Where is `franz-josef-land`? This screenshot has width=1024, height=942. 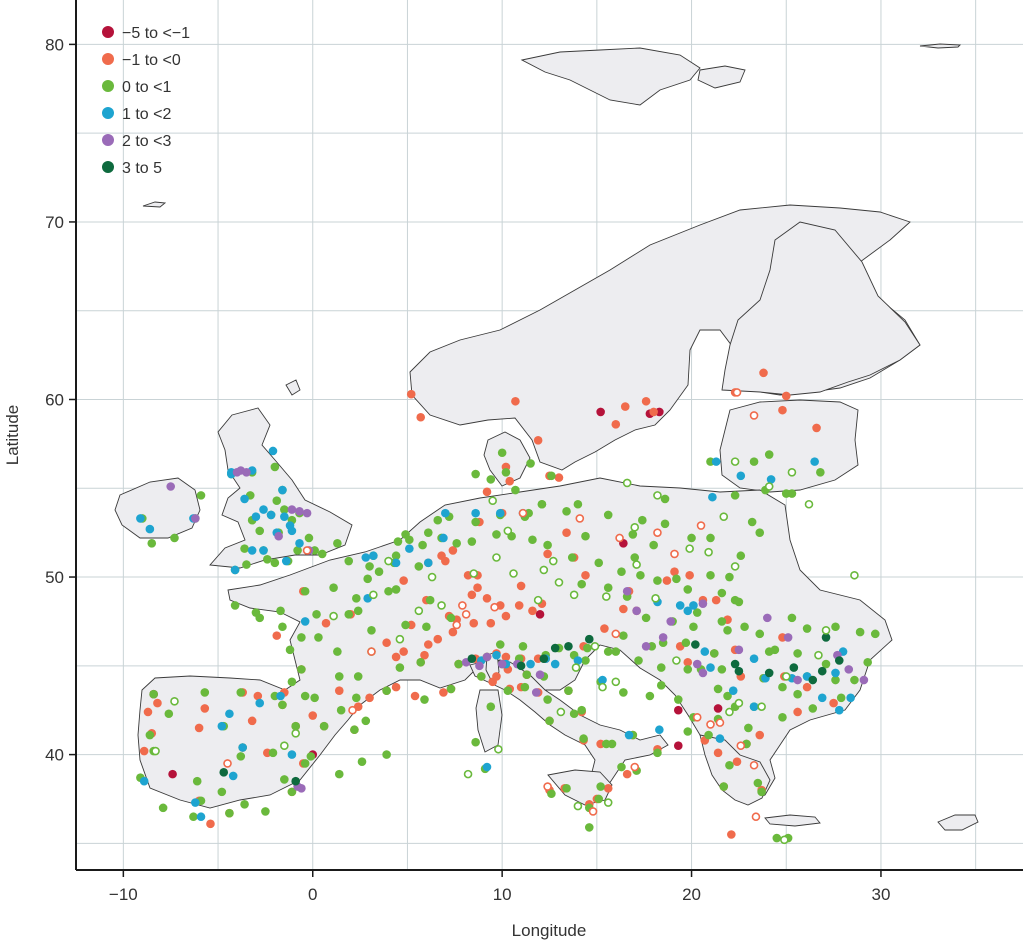 franz-josef-land is located at coordinates (940, 46).